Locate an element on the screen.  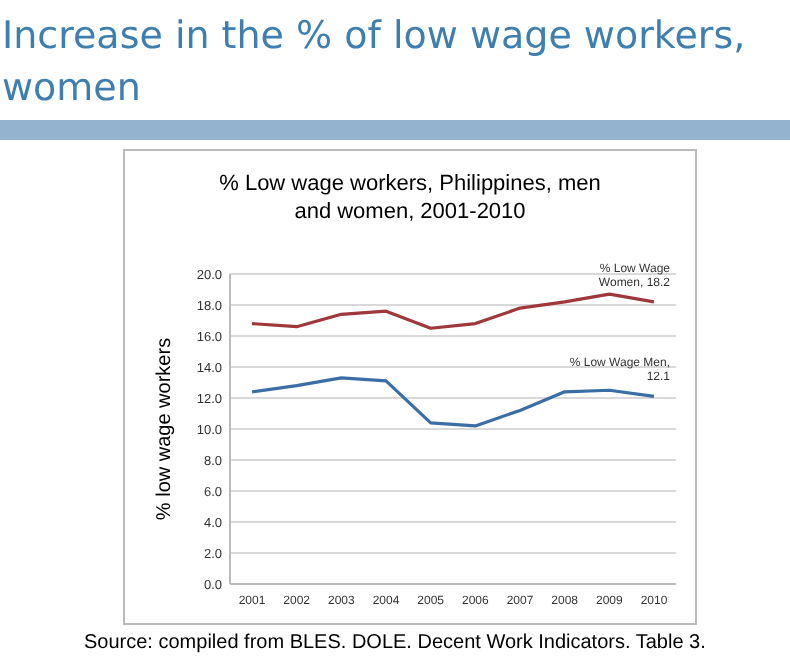
chart-title: Increase in the % of low wage workers, women is located at coordinates (374, 62).